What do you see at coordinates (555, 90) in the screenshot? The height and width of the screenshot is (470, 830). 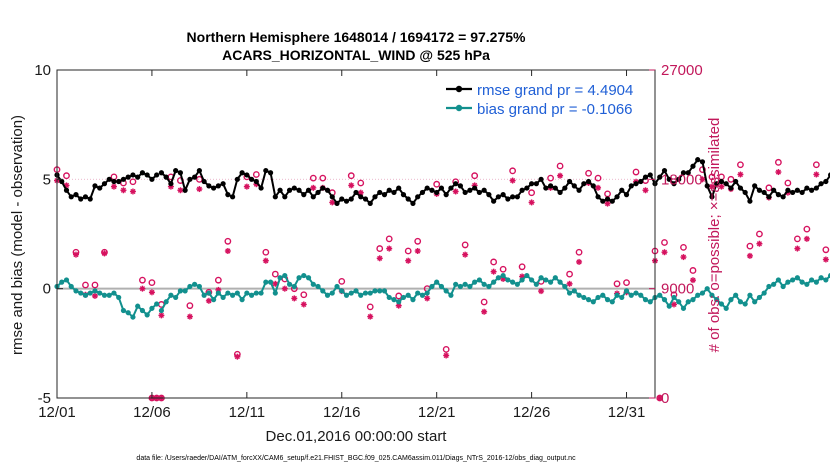 I see `legend-rmse-label: rmse grand pr = 4.4904` at bounding box center [555, 90].